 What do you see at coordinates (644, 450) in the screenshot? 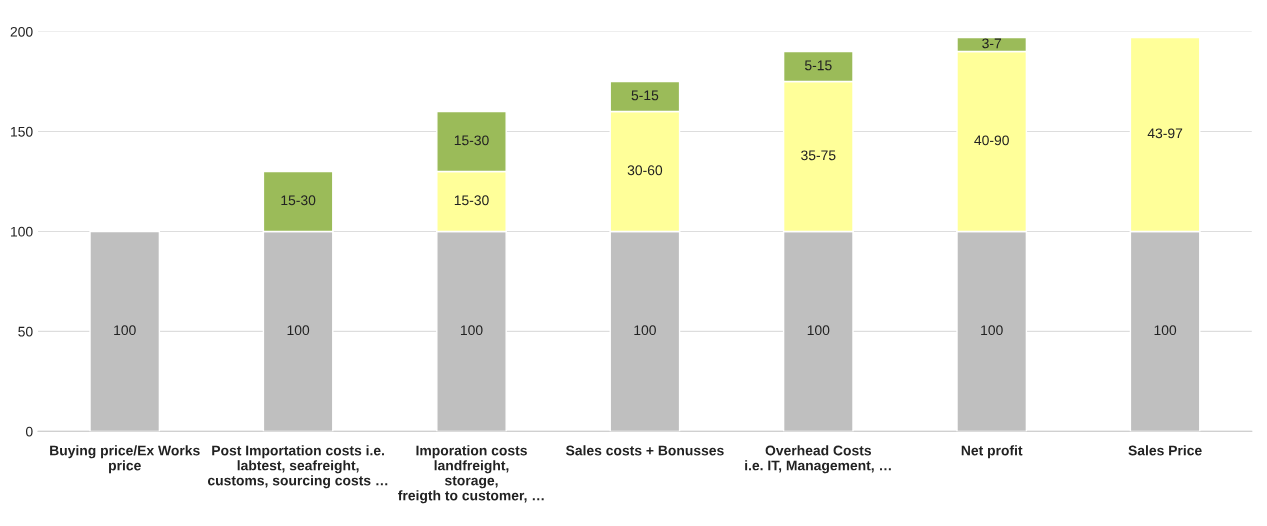
I see `x-tick-label: Sales costs + Bonusses` at bounding box center [644, 450].